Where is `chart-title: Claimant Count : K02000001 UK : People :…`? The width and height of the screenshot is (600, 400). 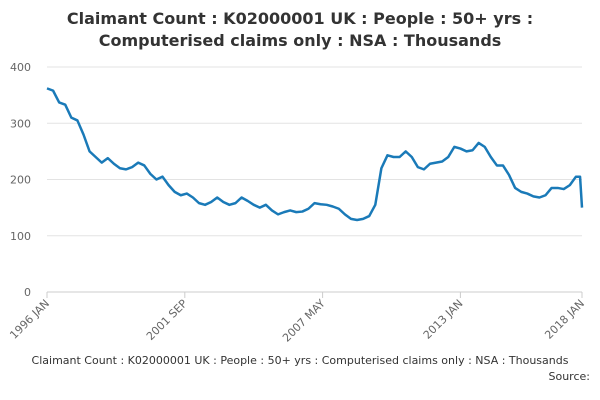 chart-title: Claimant Count : K02000001 UK : People :… is located at coordinates (300, 18).